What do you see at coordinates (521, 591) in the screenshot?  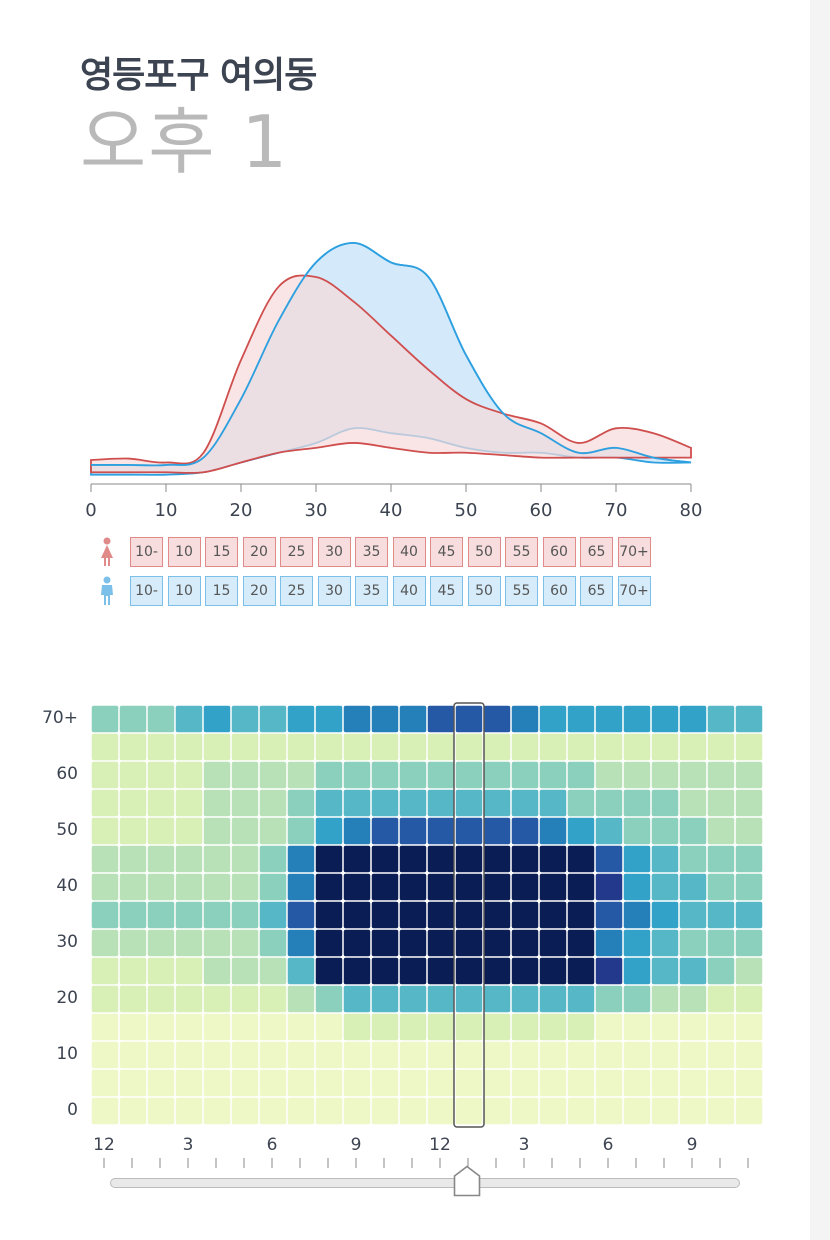 I see `male-age-button: 55` at bounding box center [521, 591].